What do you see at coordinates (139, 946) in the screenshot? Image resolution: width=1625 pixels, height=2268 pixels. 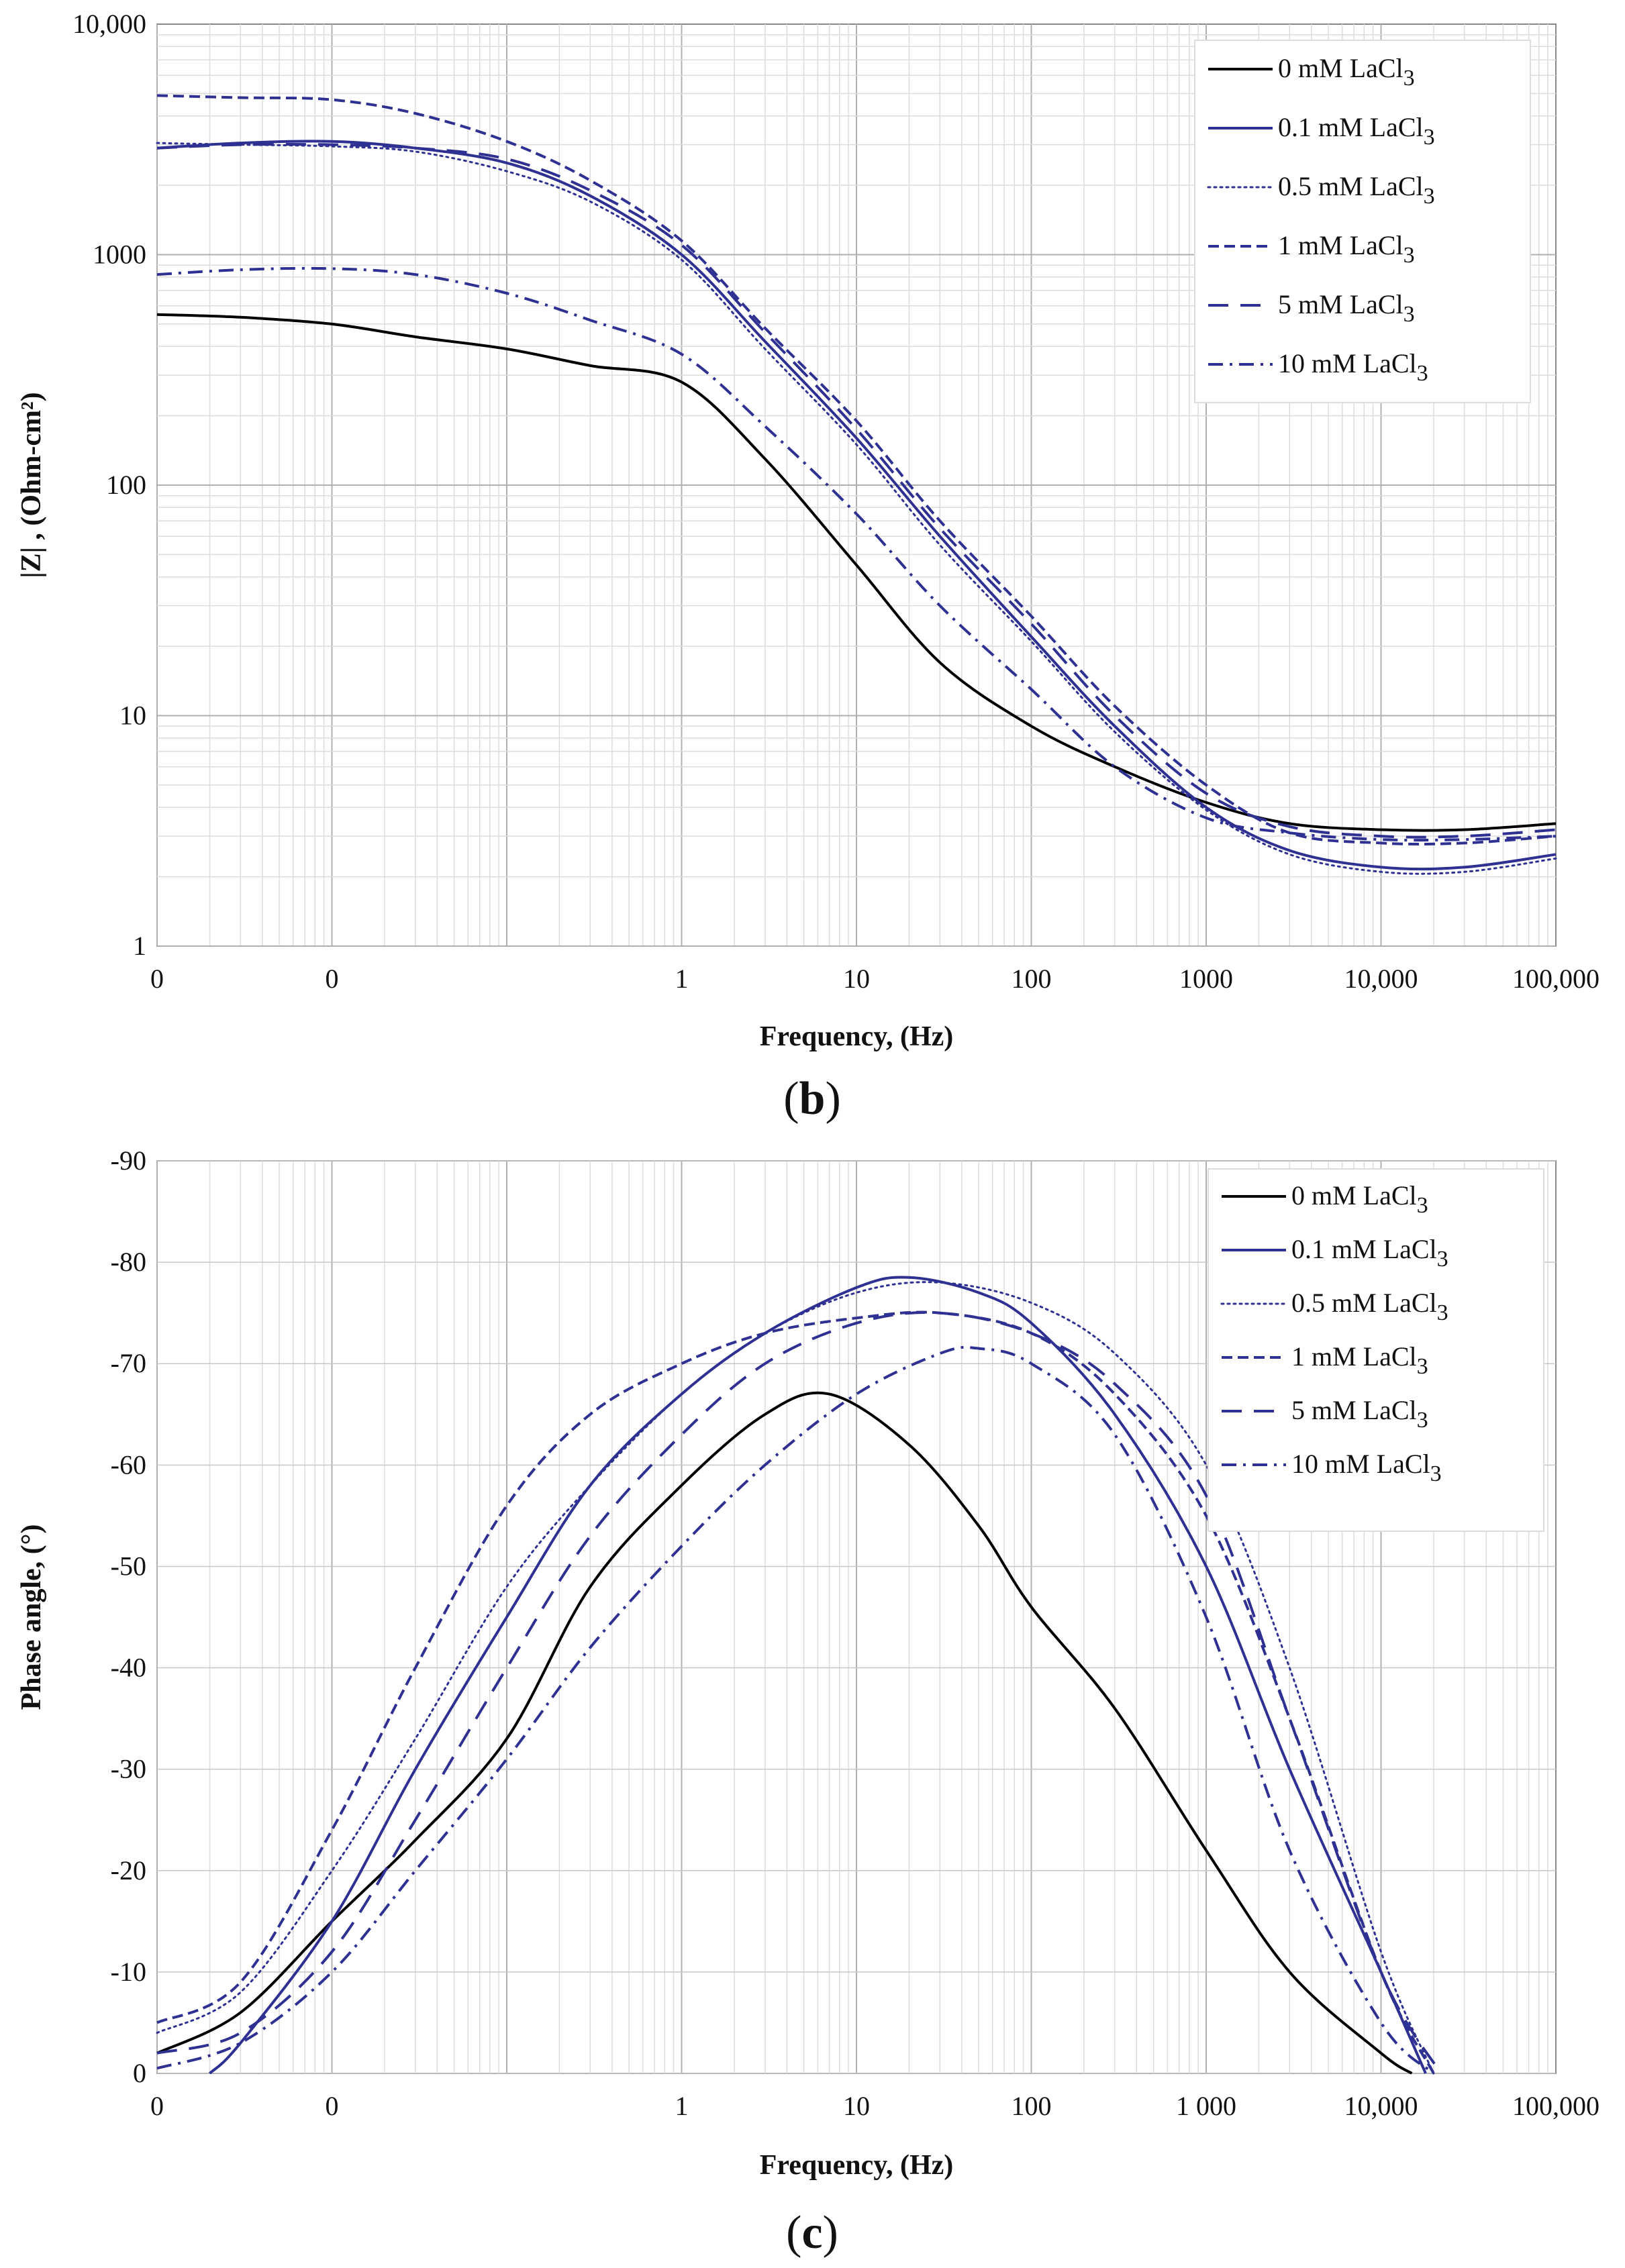 I see `y-tick-label: 1` at bounding box center [139, 946].